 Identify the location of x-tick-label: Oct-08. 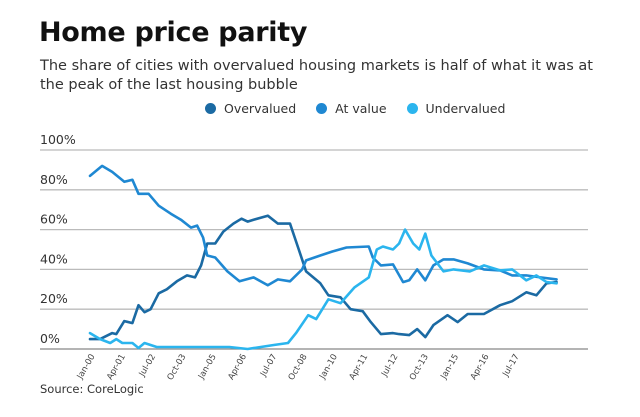
(298, 368).